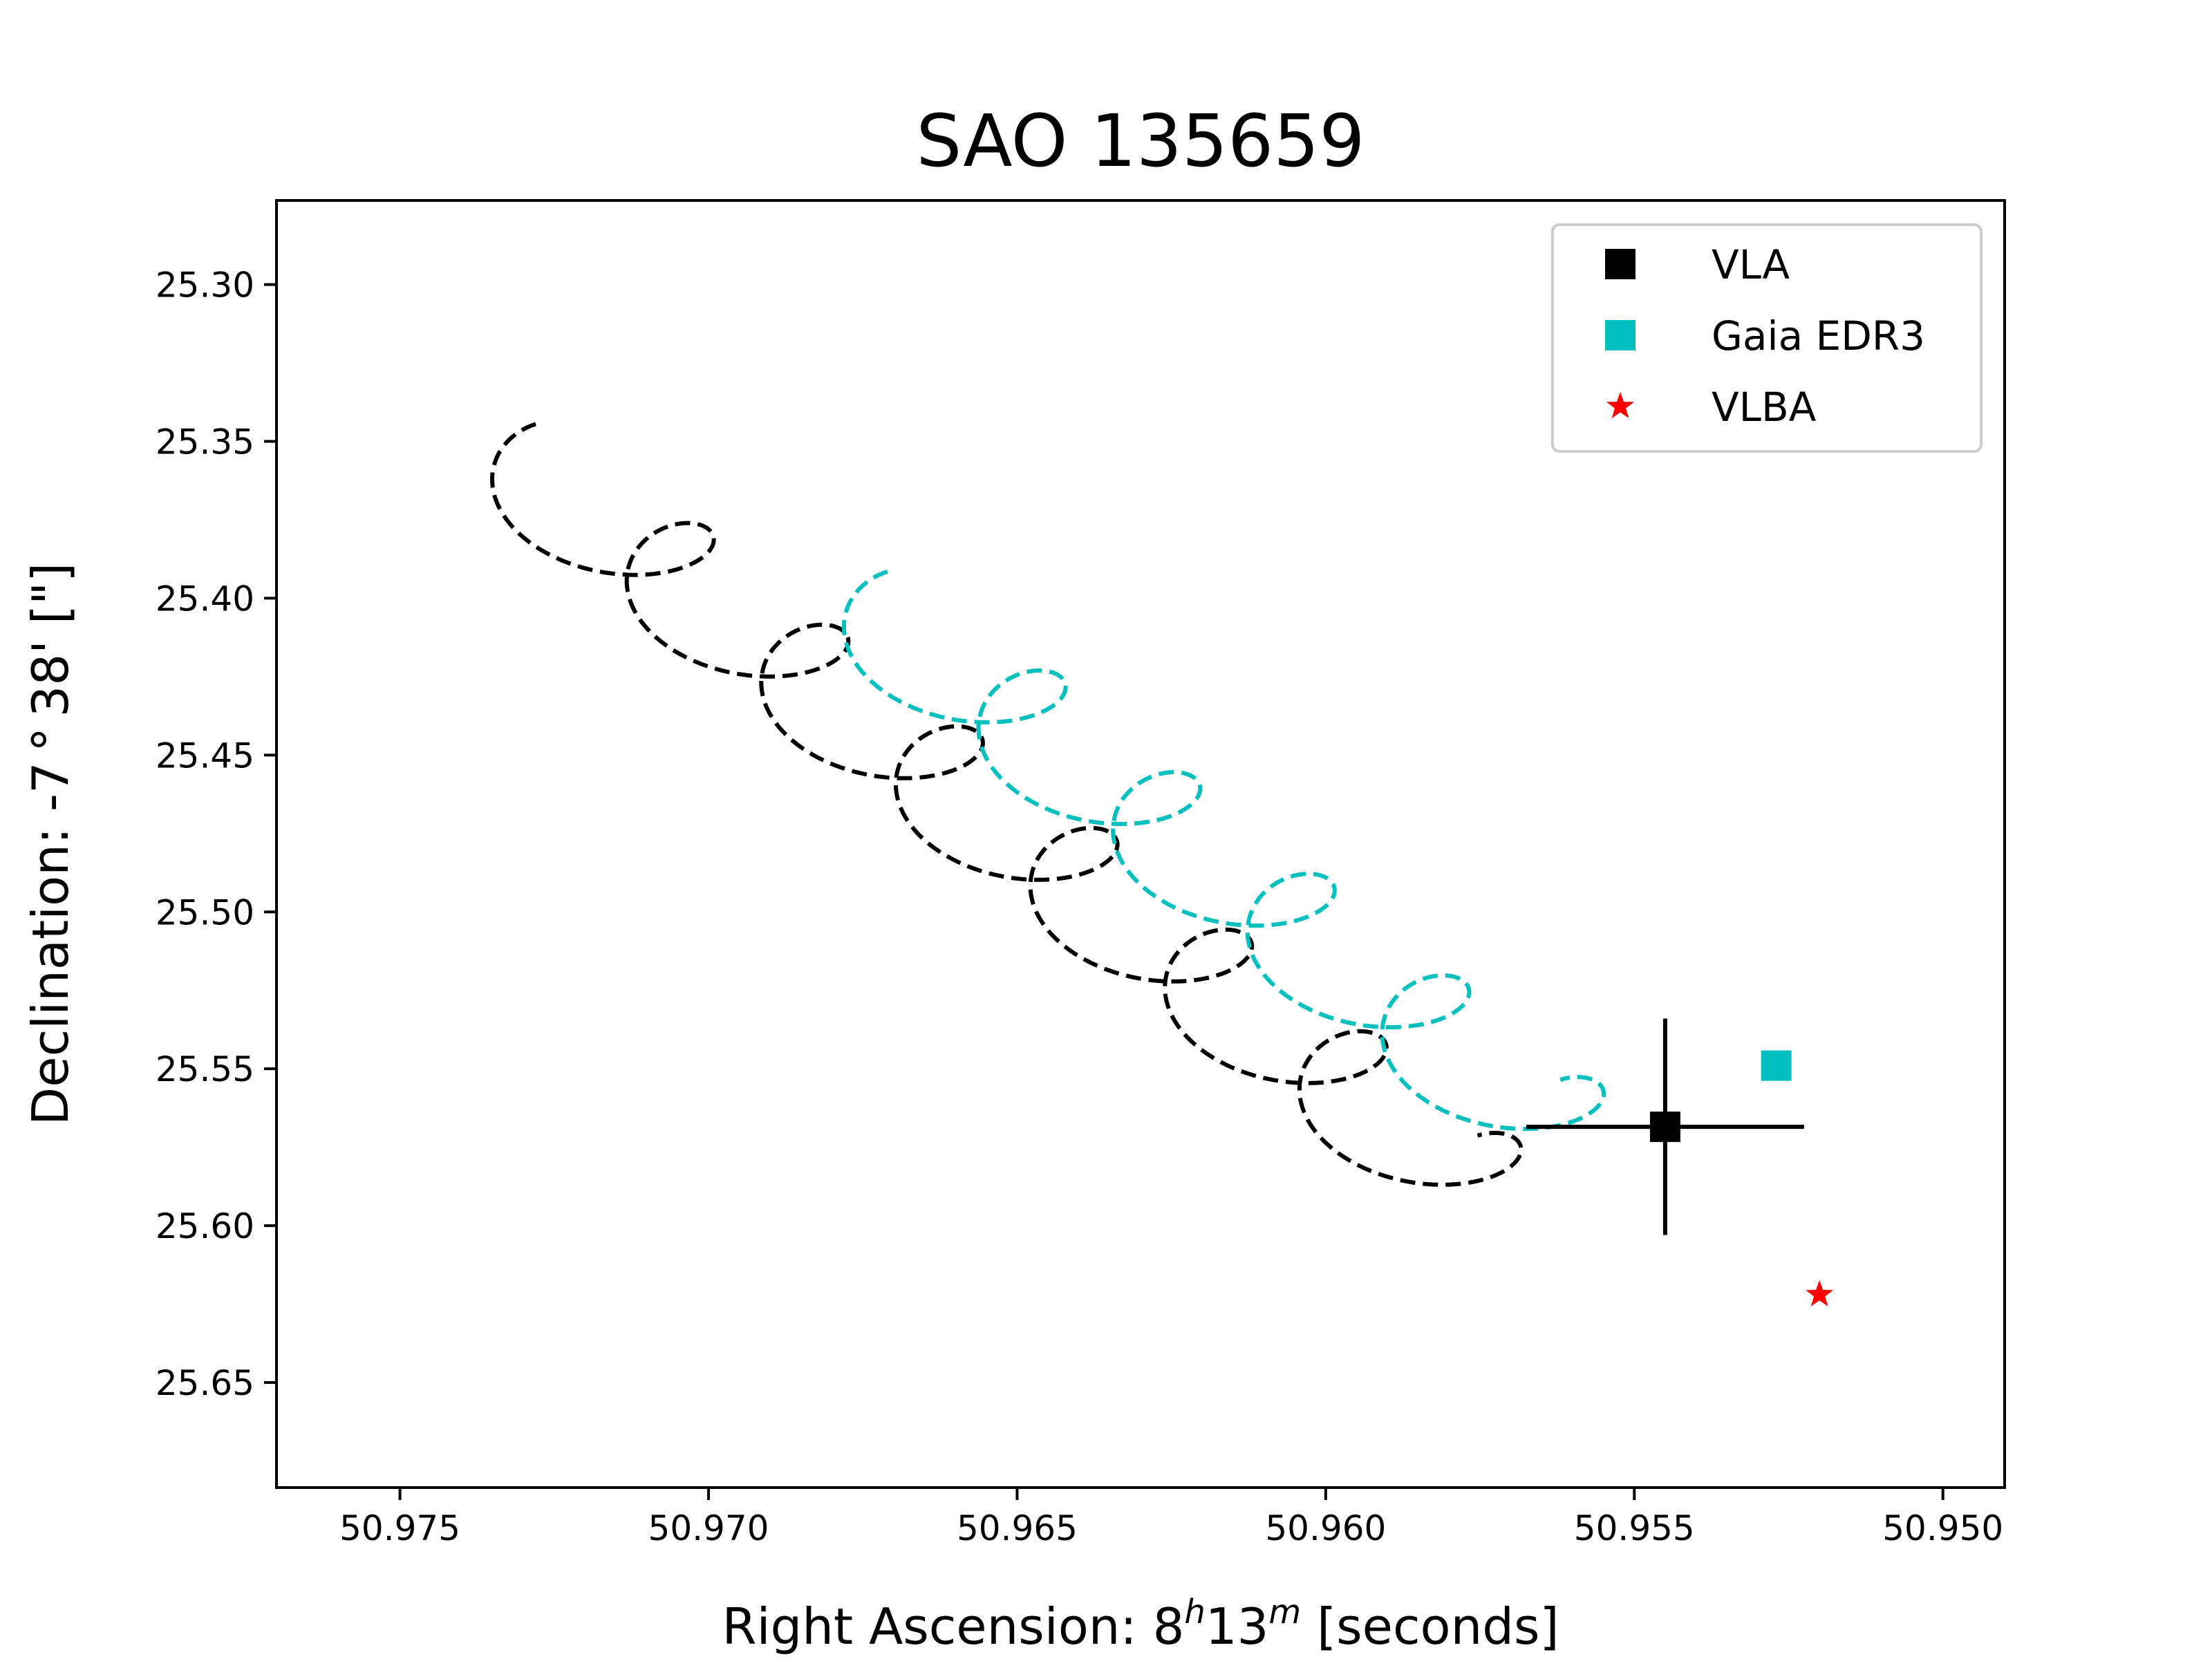 Image resolution: width=2212 pixels, height=1659 pixels. What do you see at coordinates (953, 1626) in the screenshot?
I see `x-axis-label-prefix: Right Ascension: 8` at bounding box center [953, 1626].